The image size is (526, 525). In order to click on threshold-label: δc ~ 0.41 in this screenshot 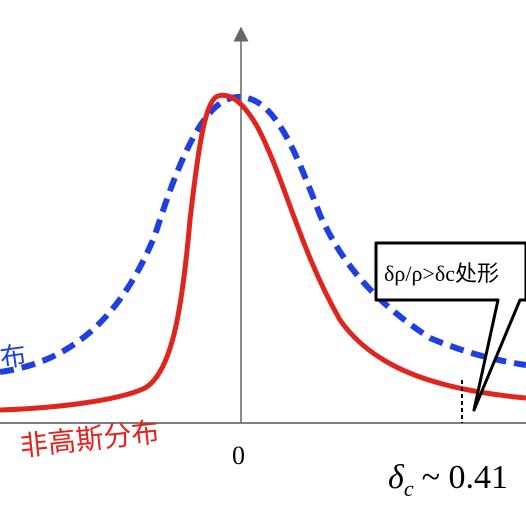, I will do `click(448, 480)`.